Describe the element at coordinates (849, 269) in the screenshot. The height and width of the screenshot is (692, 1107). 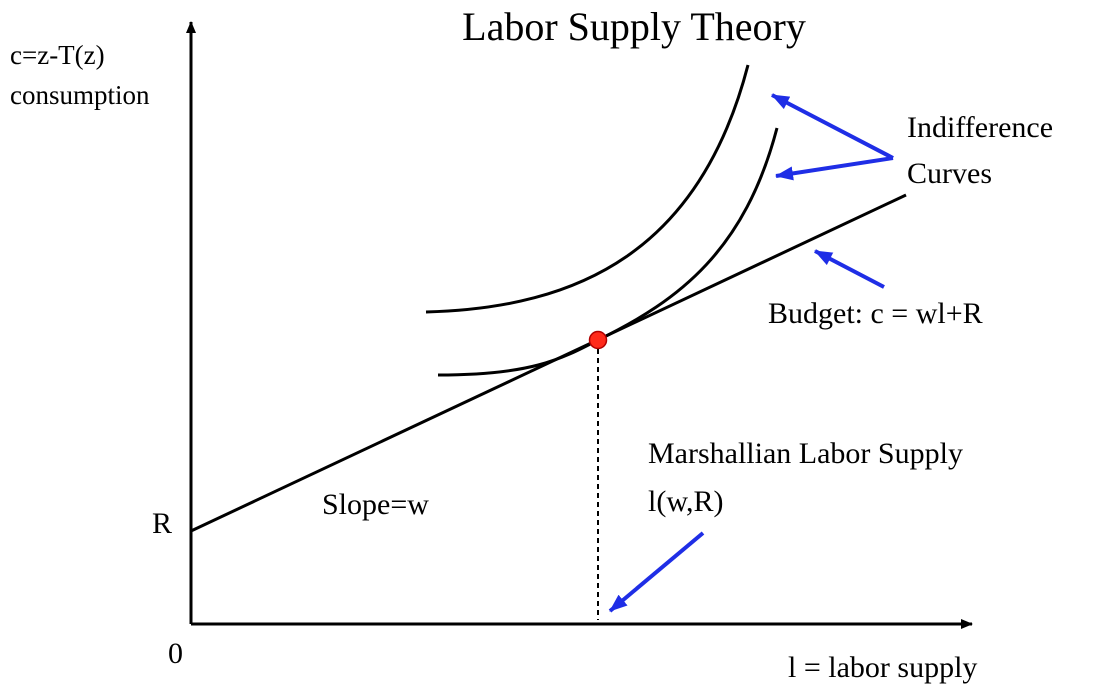
I see `budget-arrow` at that location.